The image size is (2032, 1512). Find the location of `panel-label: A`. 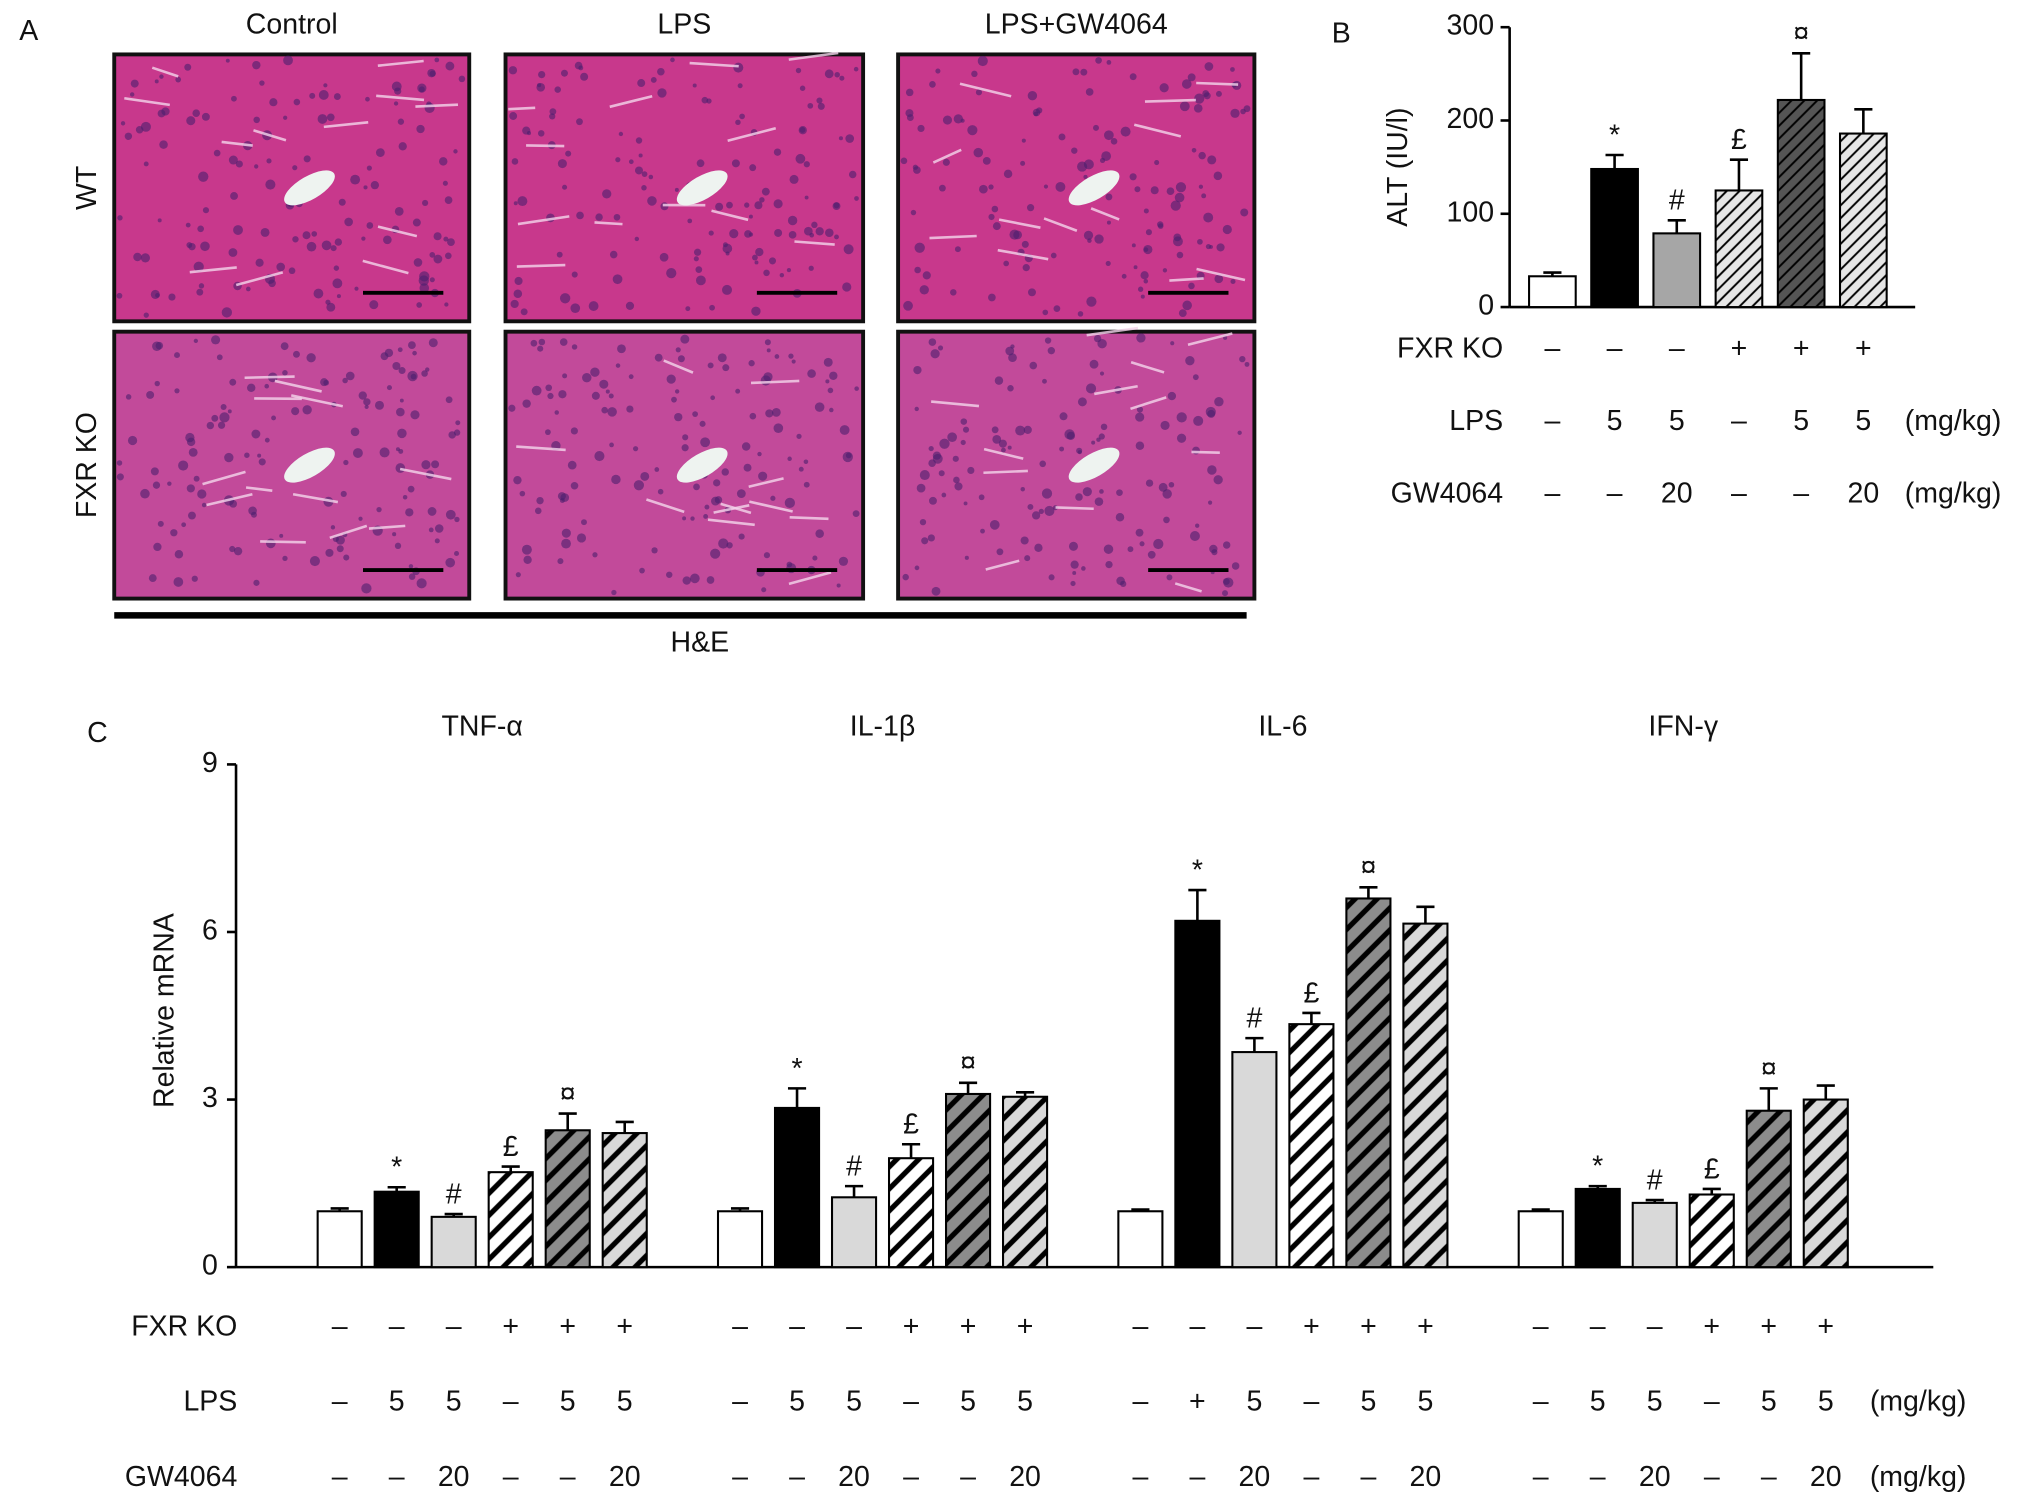

panel-label: A is located at coordinates (28, 31).